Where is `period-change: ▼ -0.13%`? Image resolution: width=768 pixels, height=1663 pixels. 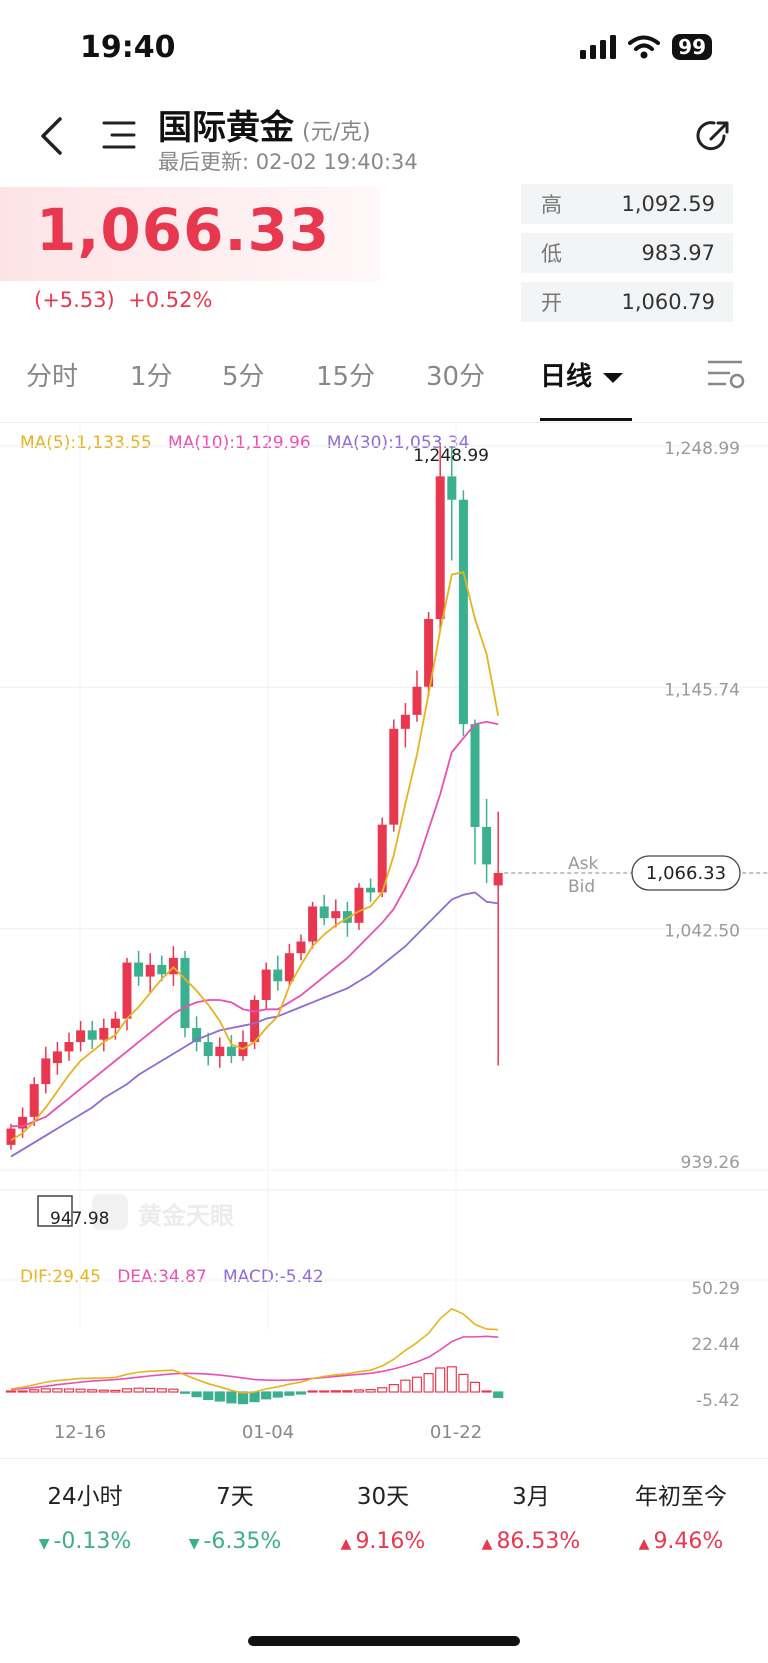 period-change: ▼ -0.13% is located at coordinates (85, 1541).